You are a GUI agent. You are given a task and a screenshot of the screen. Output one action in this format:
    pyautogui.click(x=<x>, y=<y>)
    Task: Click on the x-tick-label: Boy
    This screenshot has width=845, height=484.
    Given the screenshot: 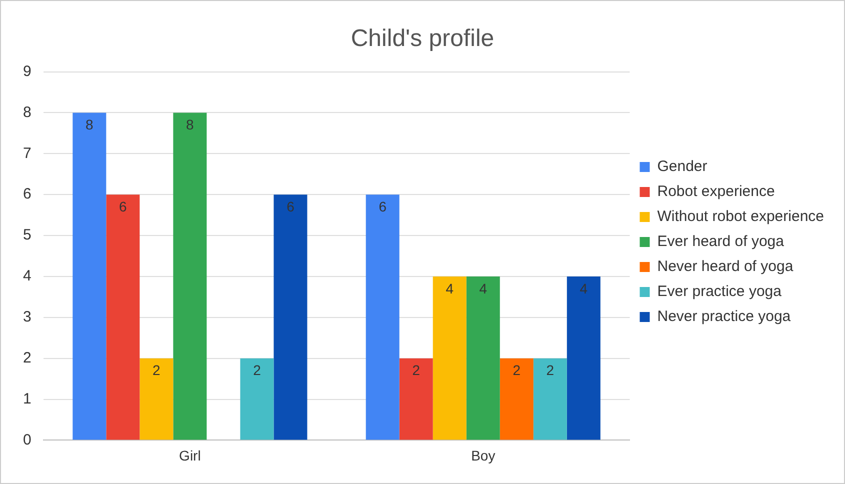 What is the action you would take?
    pyautogui.click(x=483, y=455)
    